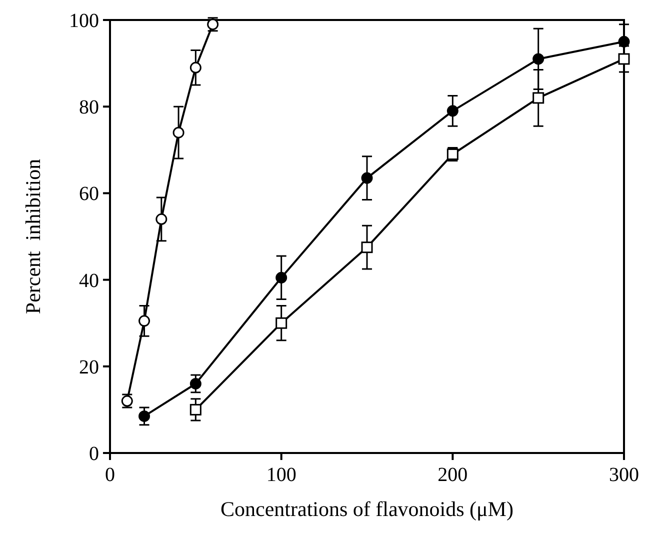 This screenshot has width=652, height=538. What do you see at coordinates (453, 475) in the screenshot?
I see `x-tick-label: 200` at bounding box center [453, 475].